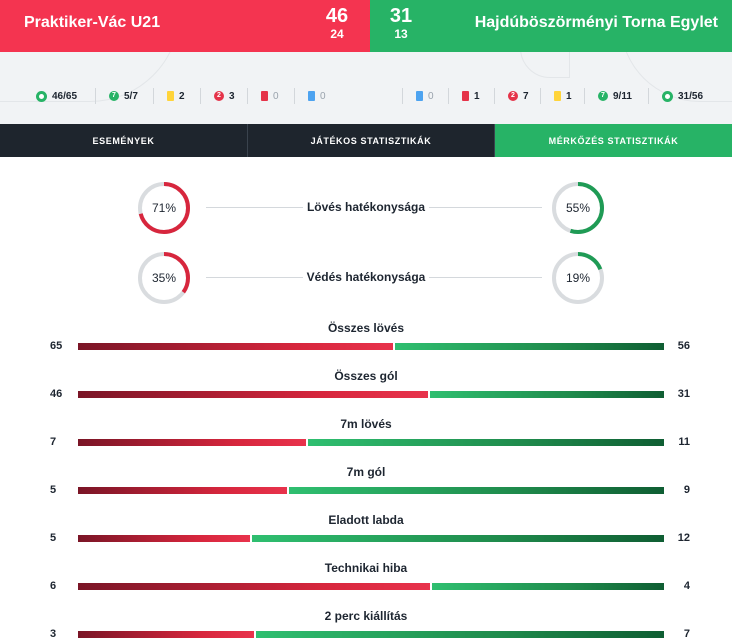 This screenshot has width=732, height=640. I want to click on stat-away-value: 11, so click(684, 442).